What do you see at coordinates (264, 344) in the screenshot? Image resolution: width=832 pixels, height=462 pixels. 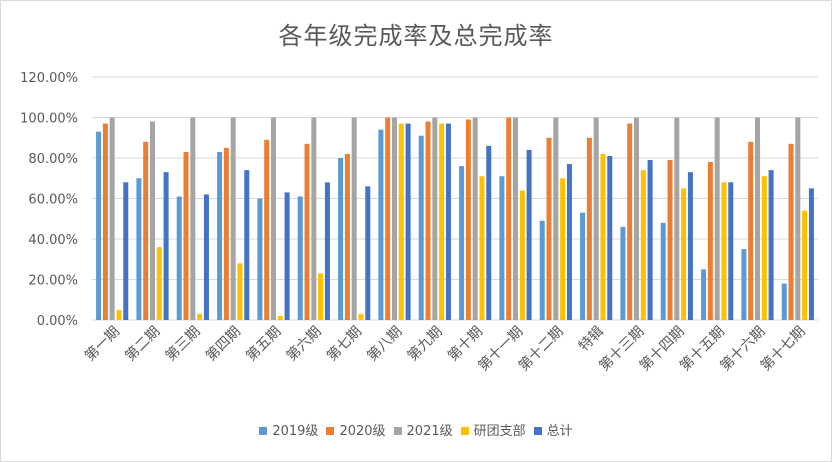 I see `x-tick-label: 第五期` at bounding box center [264, 344].